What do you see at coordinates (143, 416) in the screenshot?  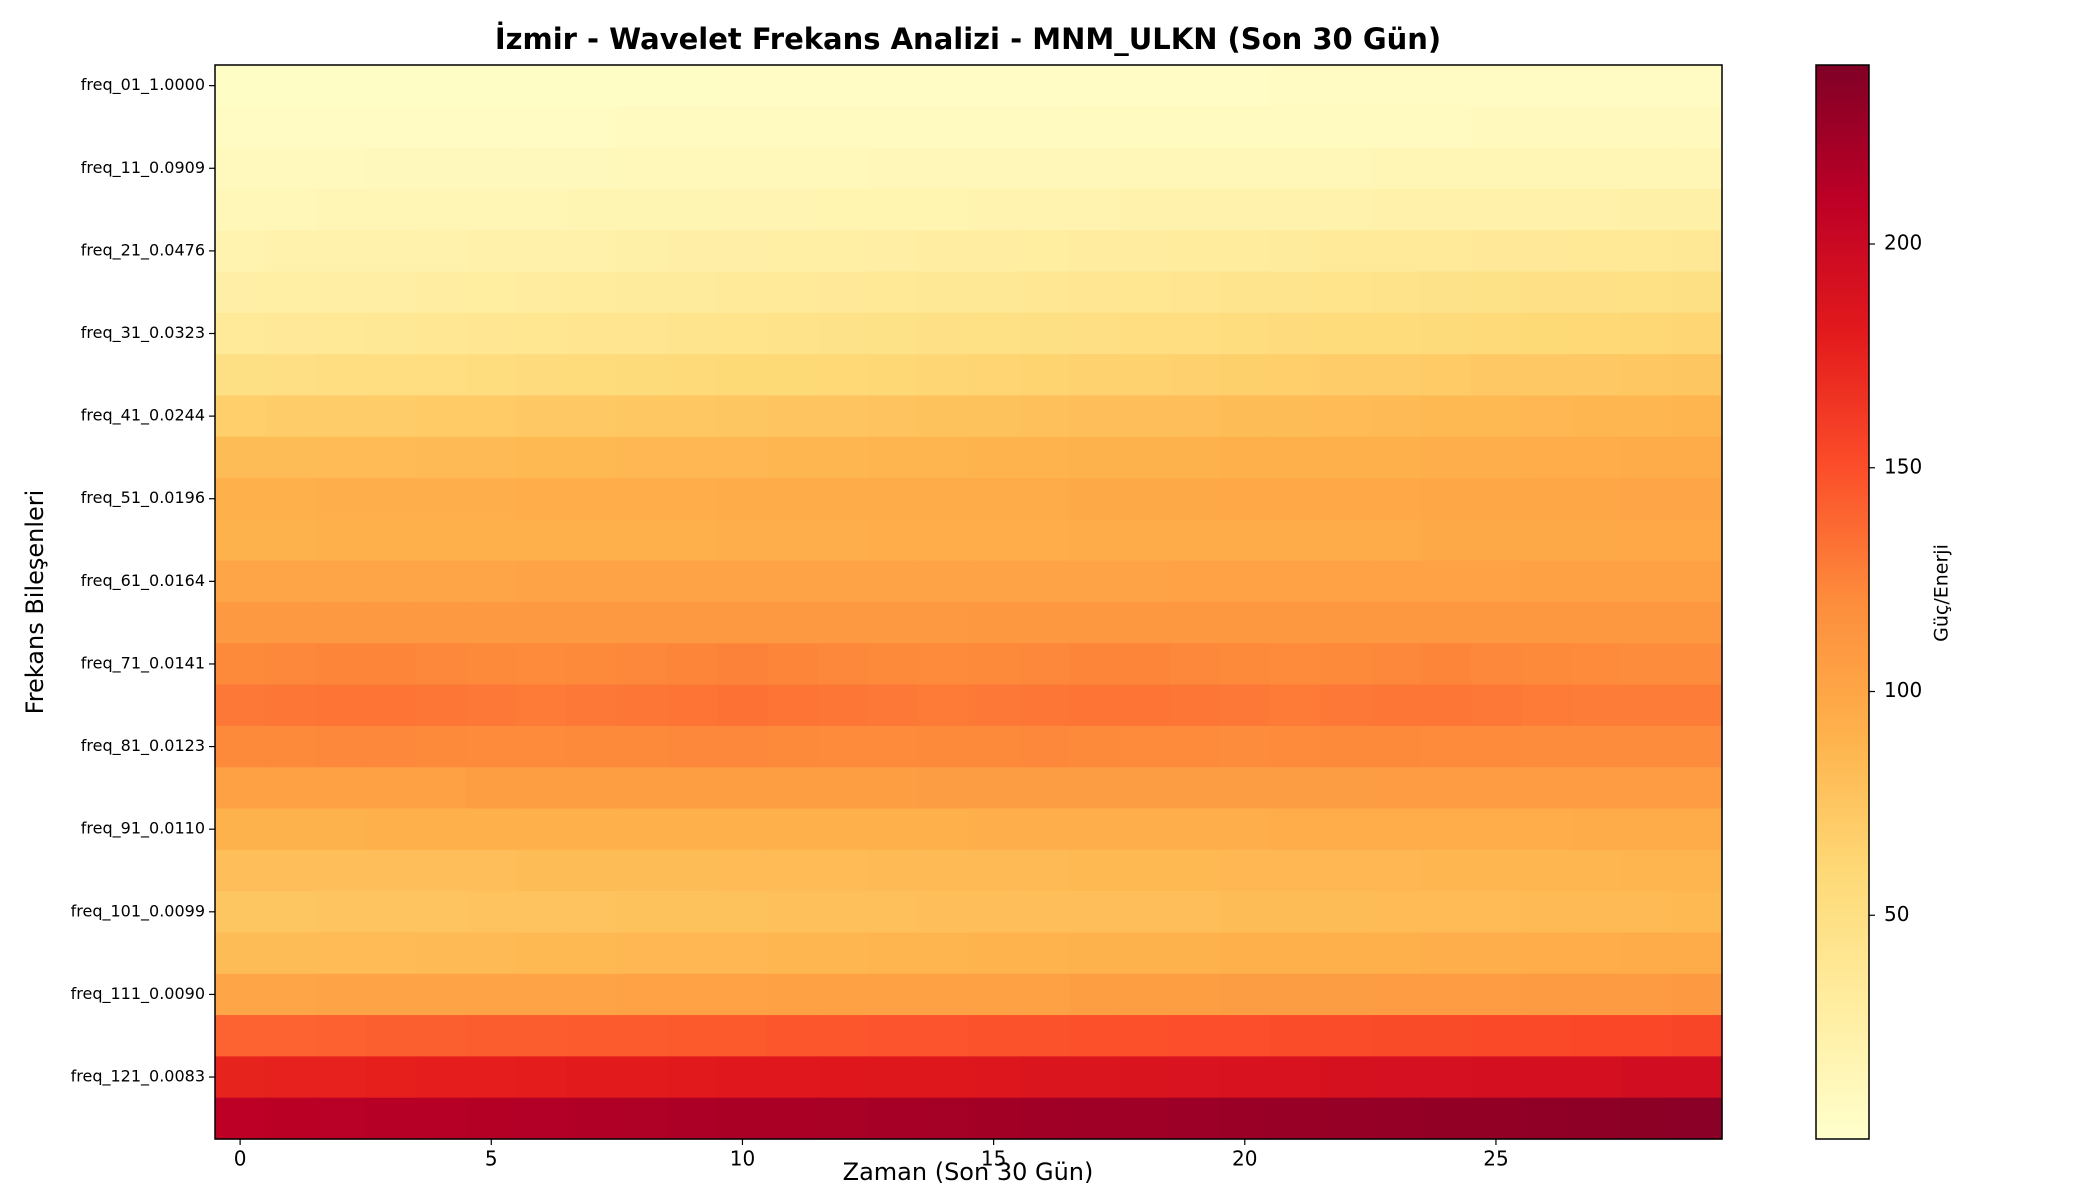 I see `y-tick-label: freq_41_0.0244` at bounding box center [143, 416].